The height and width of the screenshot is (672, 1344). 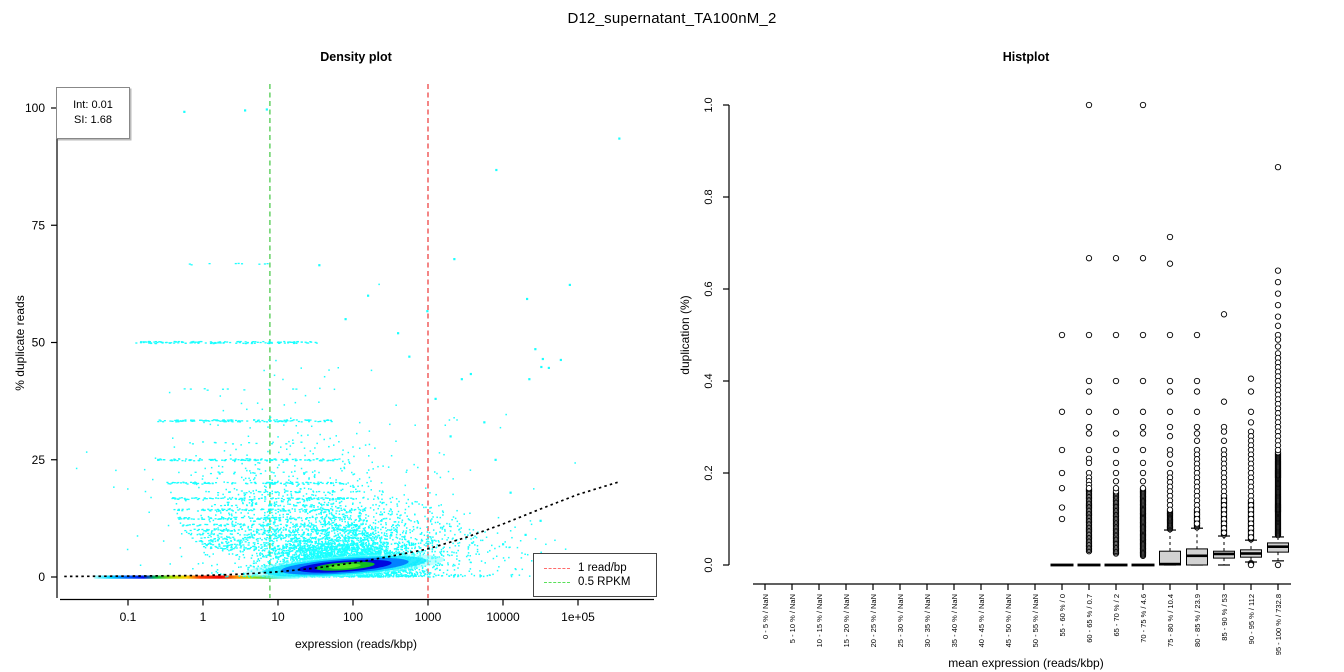 I want to click on x-tick-label: 0.1, so click(x=128, y=617).